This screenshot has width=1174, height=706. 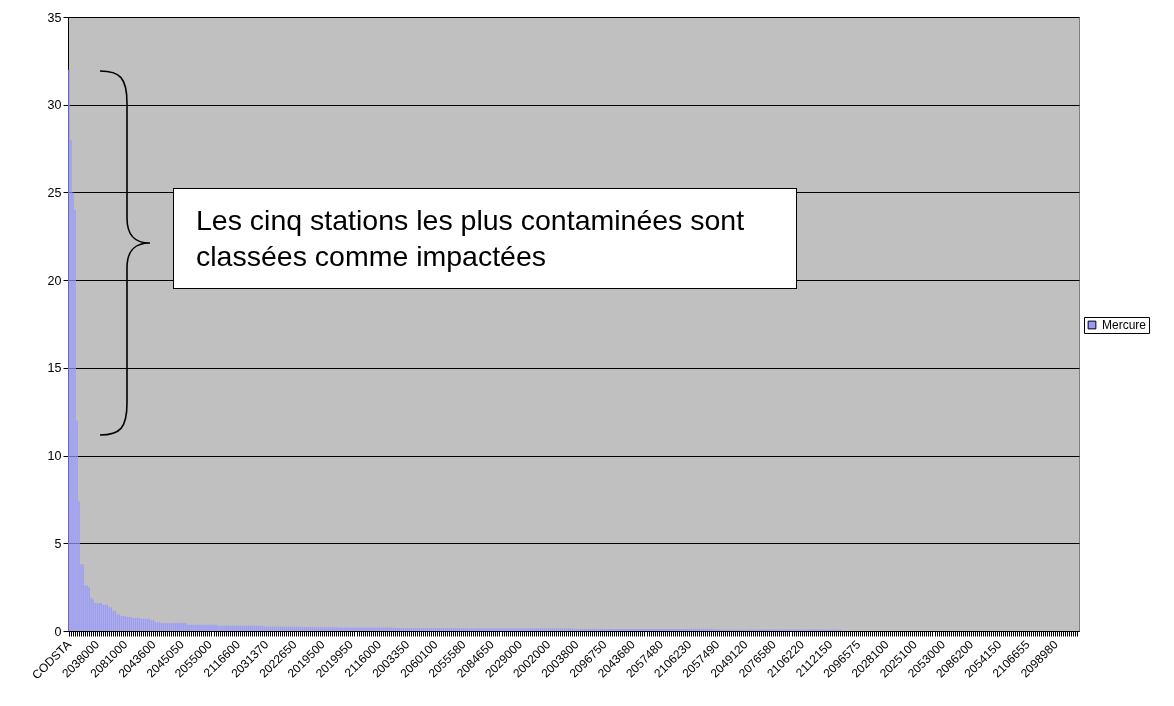 I want to click on legend-label: Mercure, so click(x=1124, y=325).